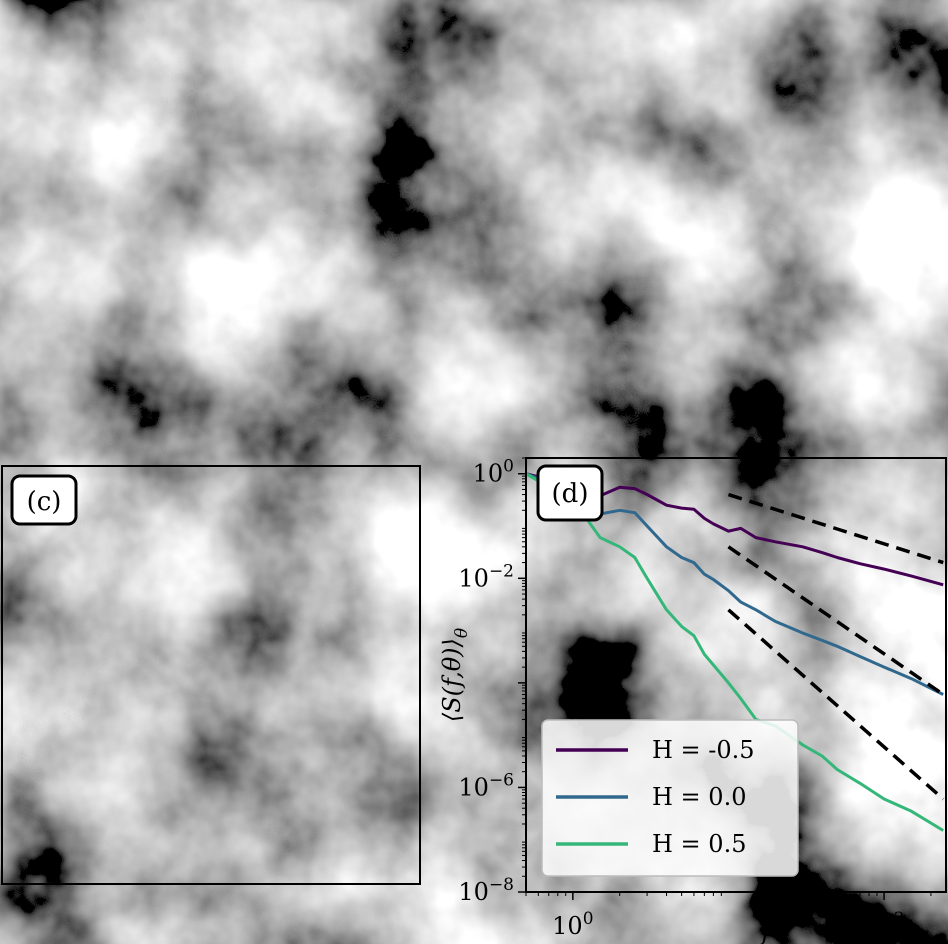  Describe the element at coordinates (699, 844) in the screenshot. I see `legend-label-2: H = 0.5` at that location.